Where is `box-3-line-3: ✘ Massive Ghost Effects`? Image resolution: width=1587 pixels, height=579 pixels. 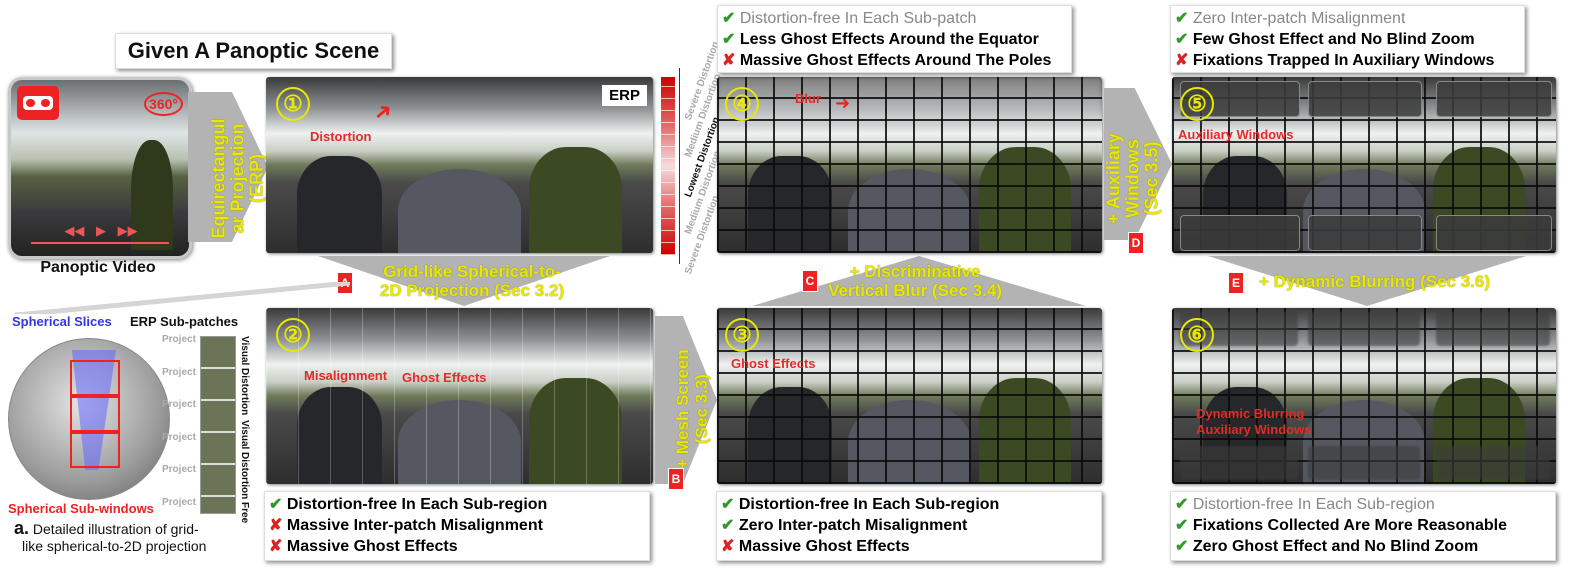 box-3-line-3: ✘ Massive Ghost Effects is located at coordinates (815, 546).